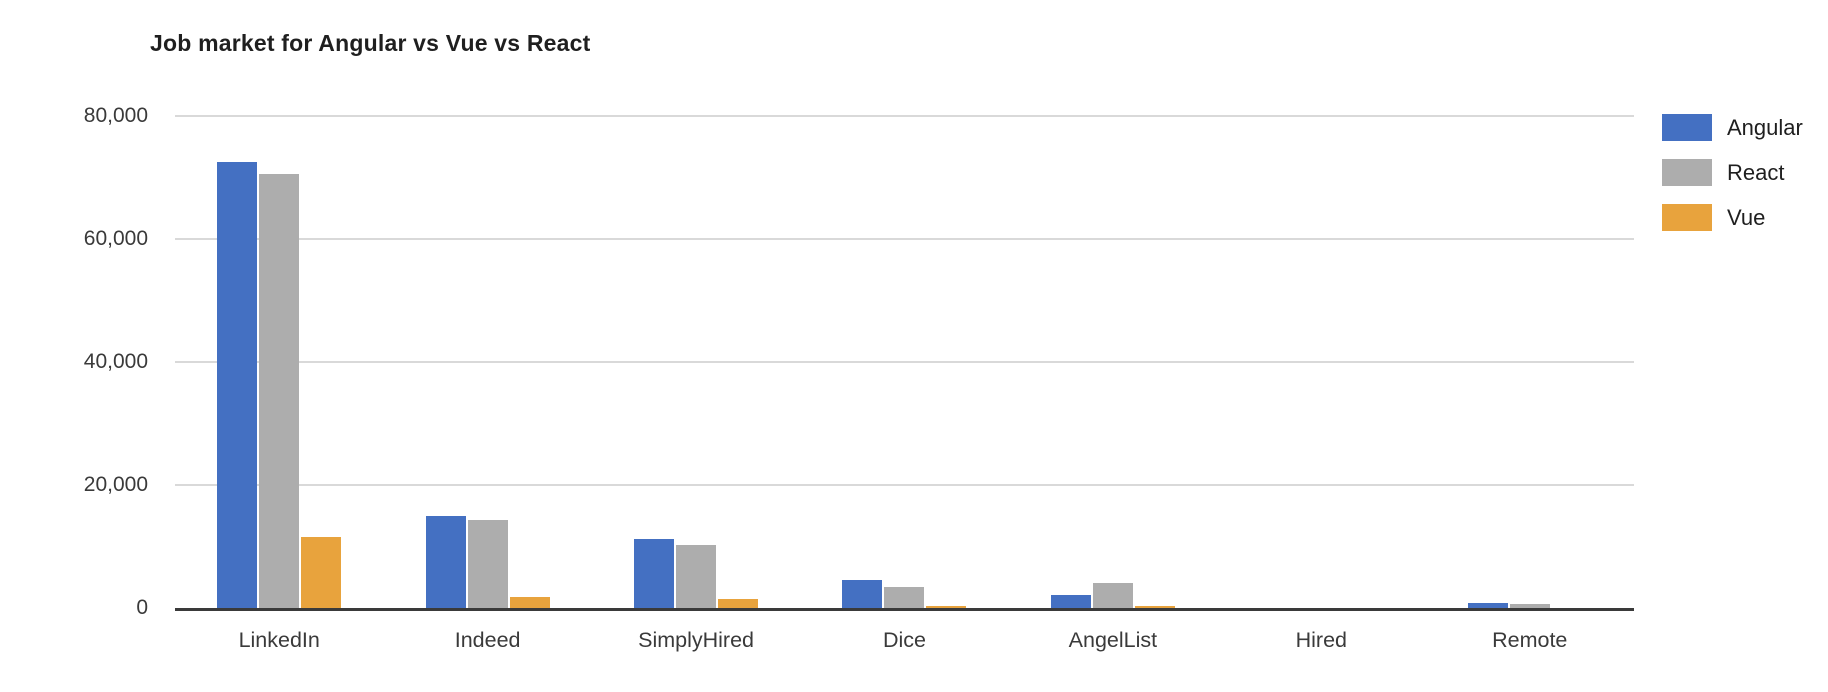 This screenshot has height=692, width=1828. What do you see at coordinates (654, 573) in the screenshot?
I see `bar-angular-simplyhired` at bounding box center [654, 573].